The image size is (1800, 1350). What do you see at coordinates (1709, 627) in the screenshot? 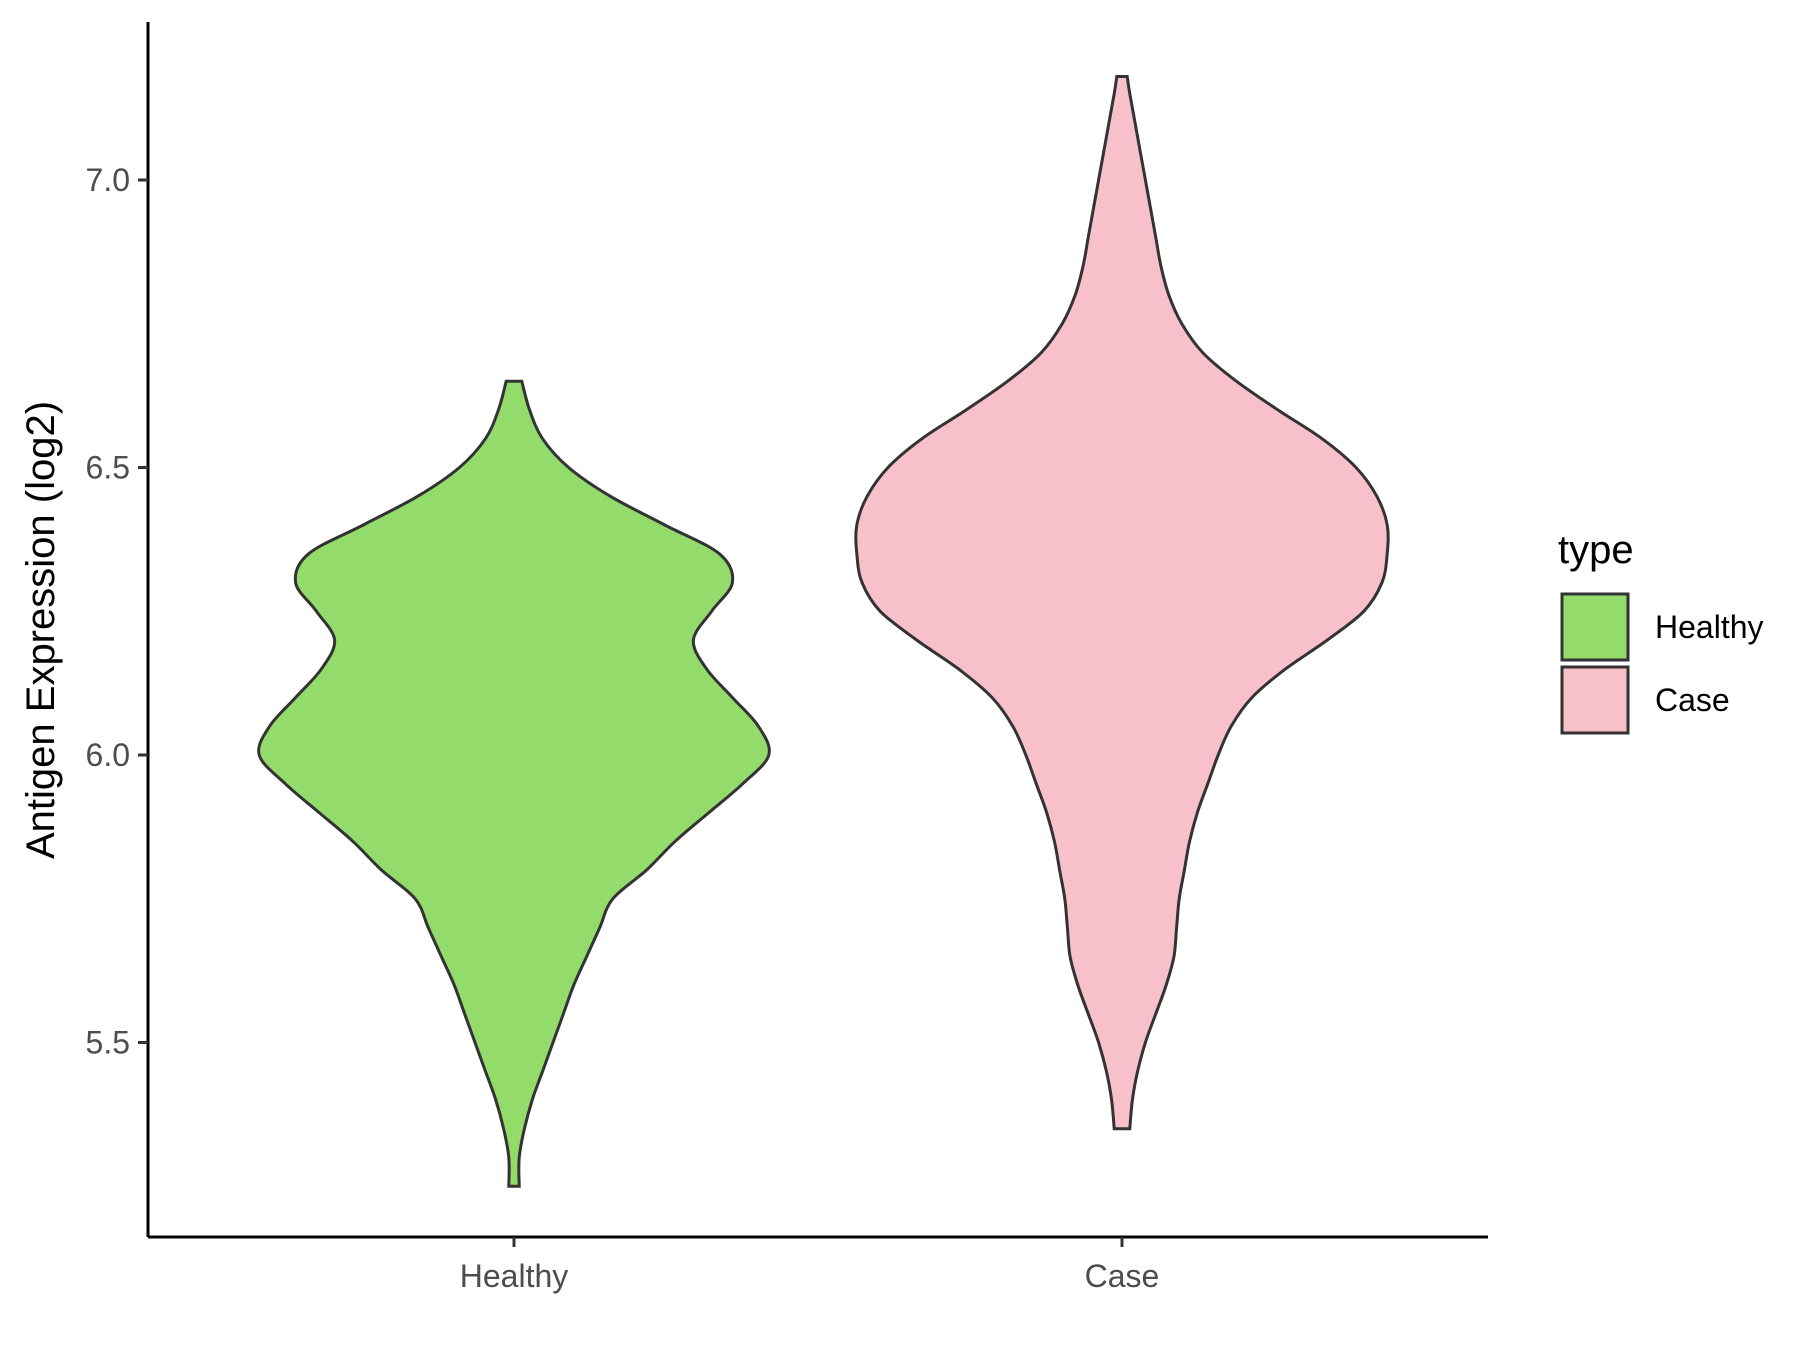
I see `legend-label-healthy: Healthy` at bounding box center [1709, 627].